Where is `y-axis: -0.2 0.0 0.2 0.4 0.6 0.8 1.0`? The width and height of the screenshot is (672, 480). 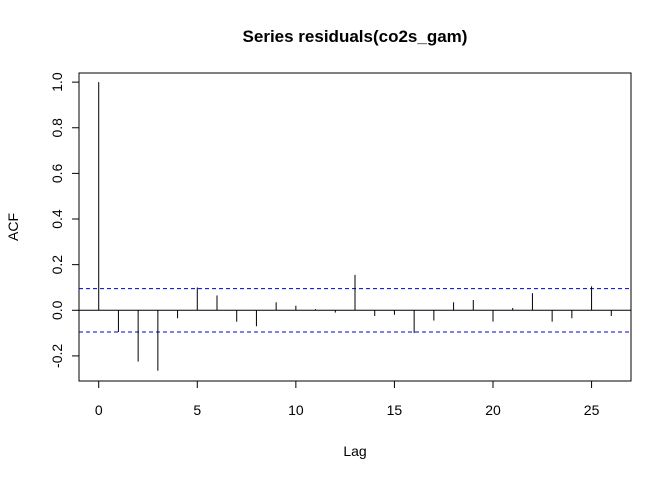 y-axis: -0.2 0.0 0.2 0.4 0.6 0.8 1.0 is located at coordinates (64, 220).